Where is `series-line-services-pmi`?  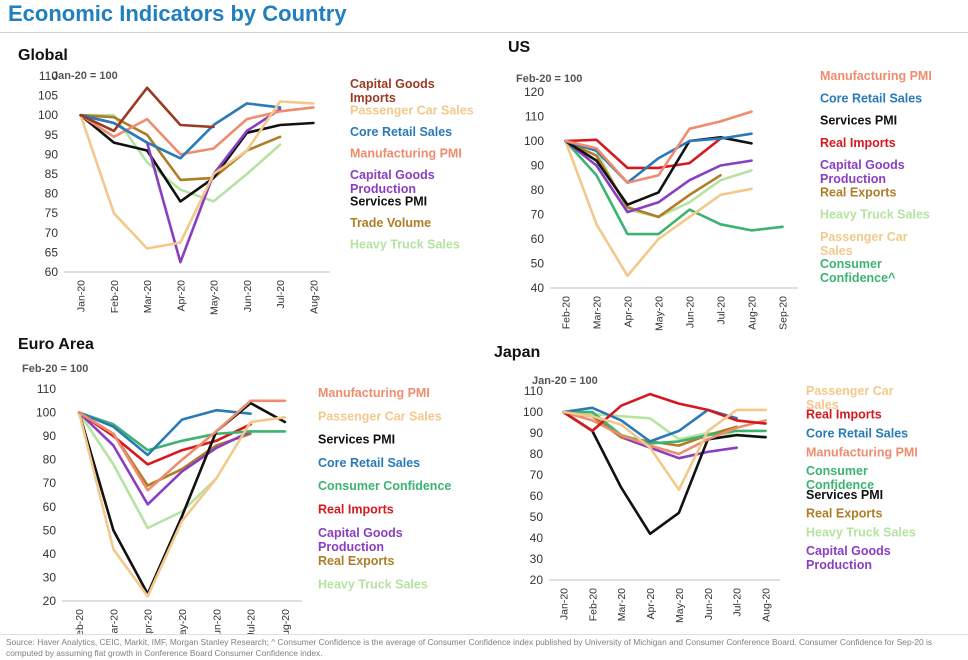
series-line-services-pmi is located at coordinates (664, 473).